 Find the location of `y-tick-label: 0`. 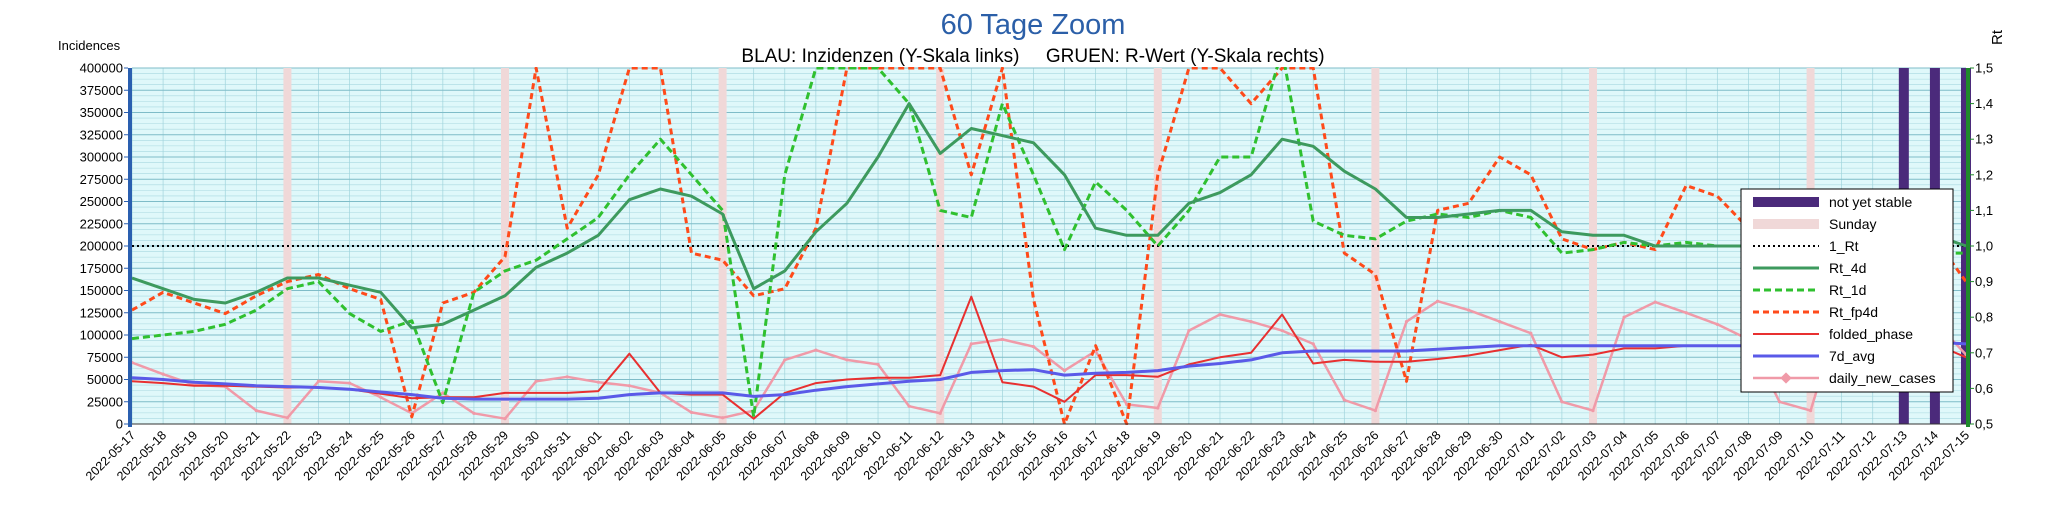

y-tick-label: 0 is located at coordinates (119, 424).